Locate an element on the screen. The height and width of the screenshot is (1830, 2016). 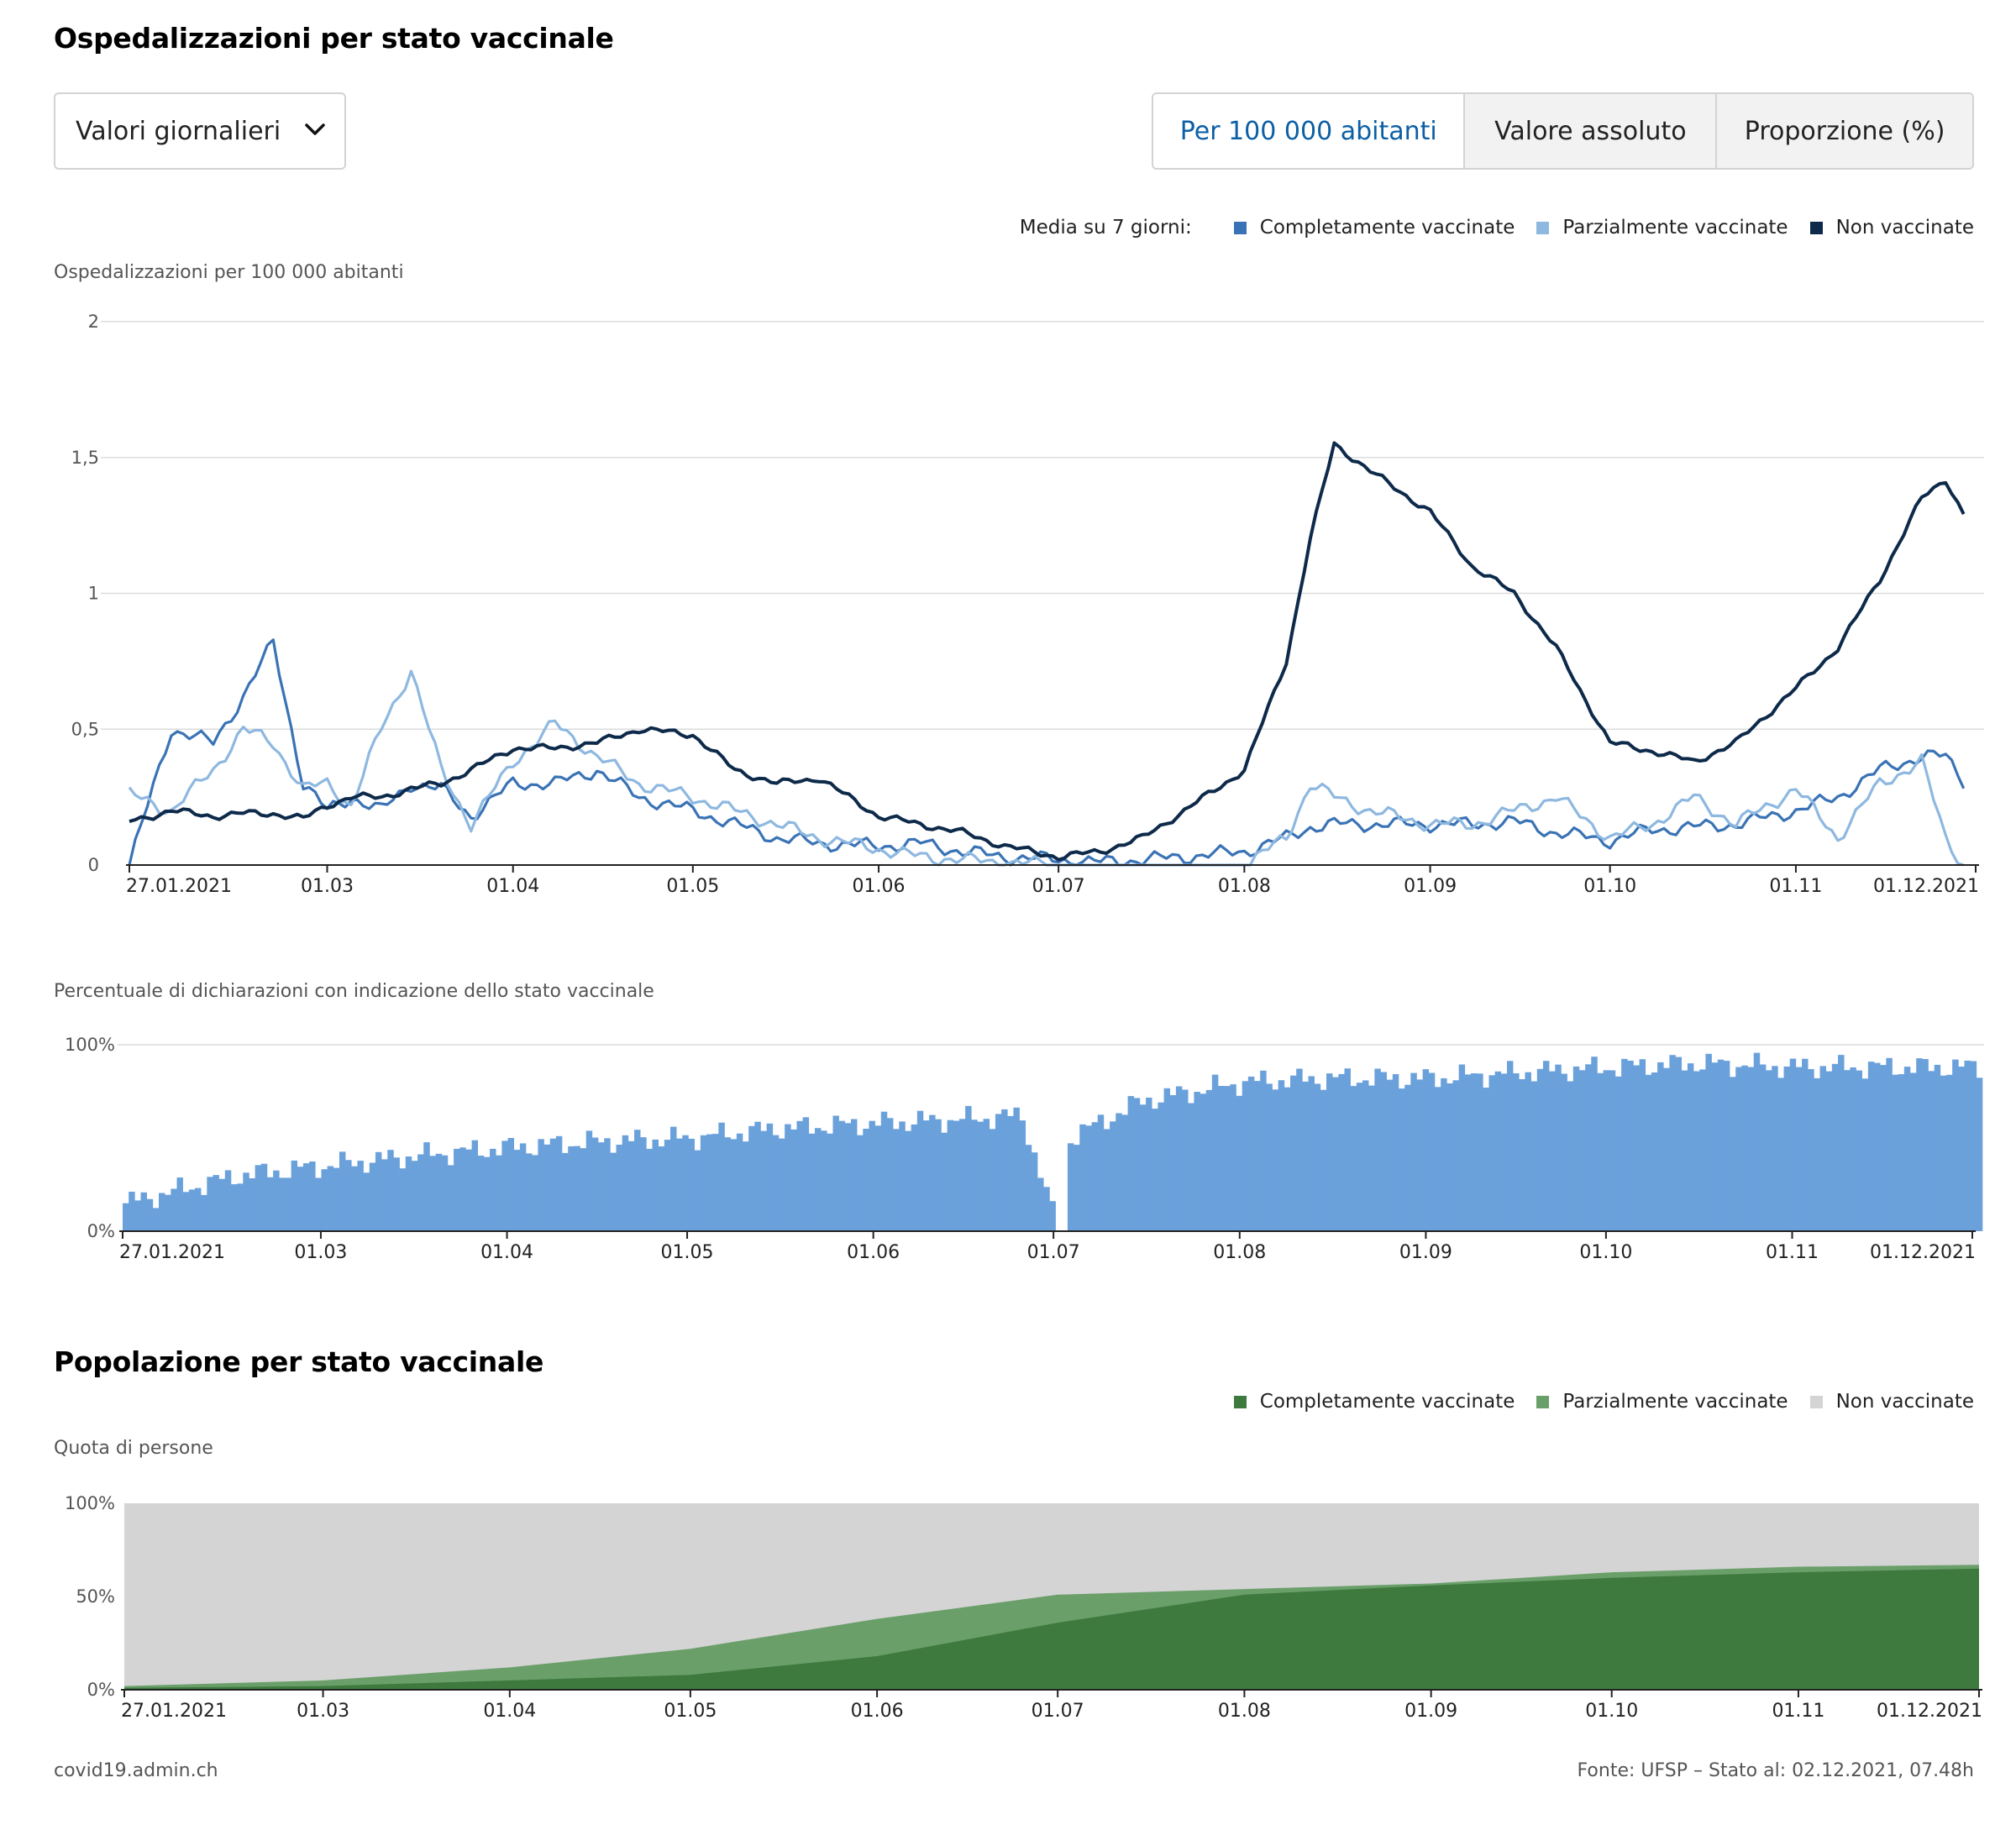
x-tick-label: 01.09 is located at coordinates (1430, 1711).